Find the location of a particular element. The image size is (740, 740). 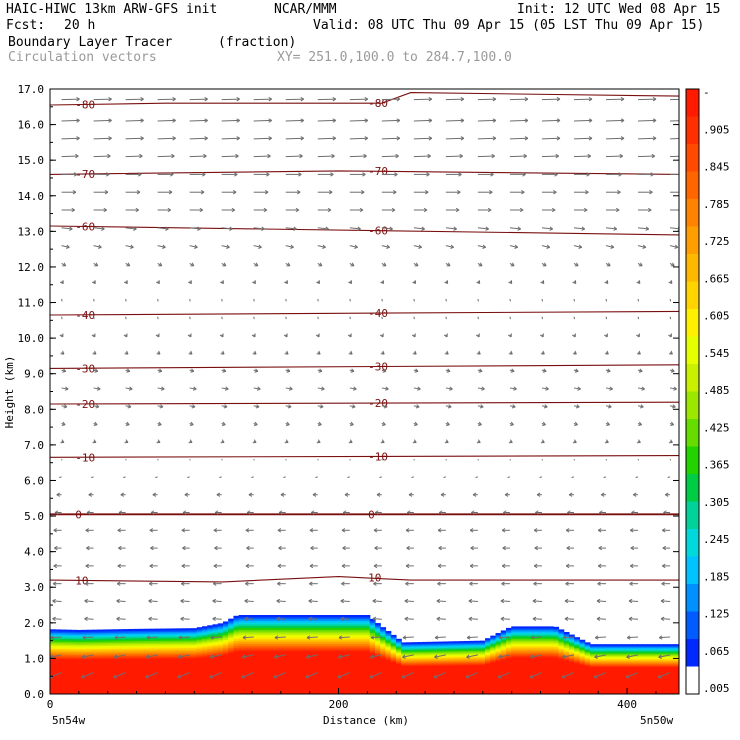

colorbar-label: .005 is located at coordinates (716, 688).